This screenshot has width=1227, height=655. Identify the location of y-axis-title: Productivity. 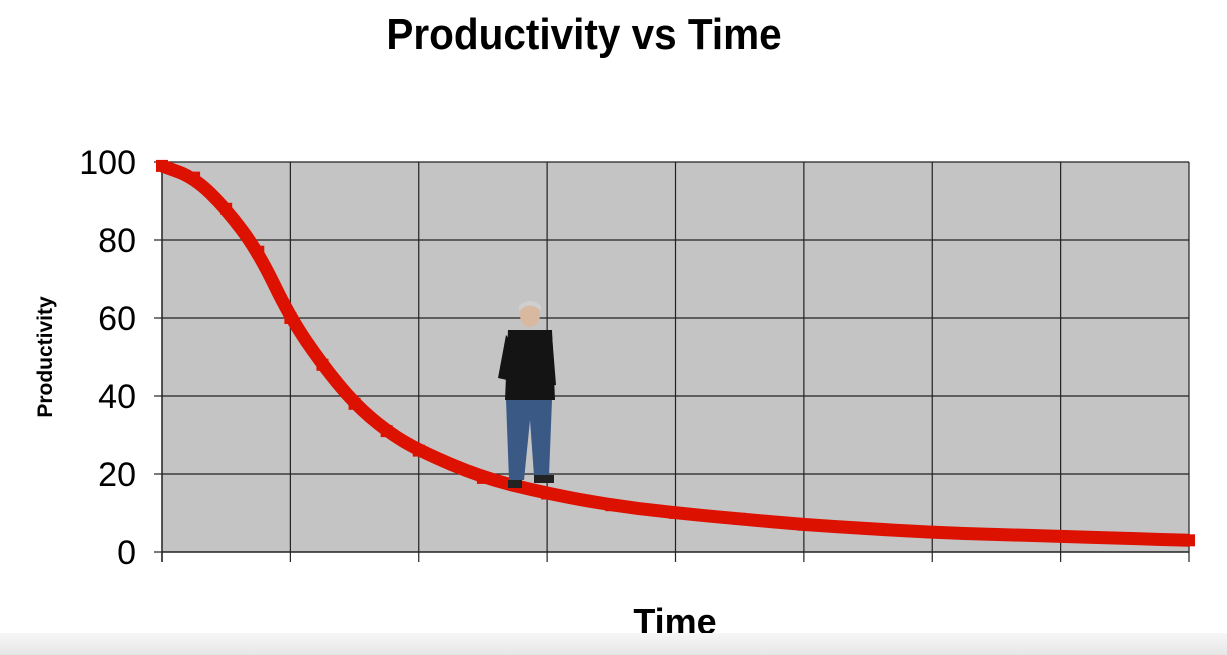
(45, 357).